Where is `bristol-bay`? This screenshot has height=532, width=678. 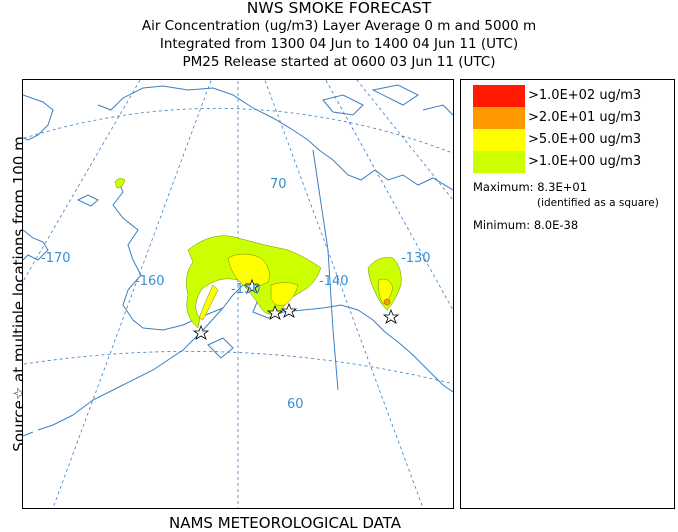
bristol-bay is located at coordinates (183, 319).